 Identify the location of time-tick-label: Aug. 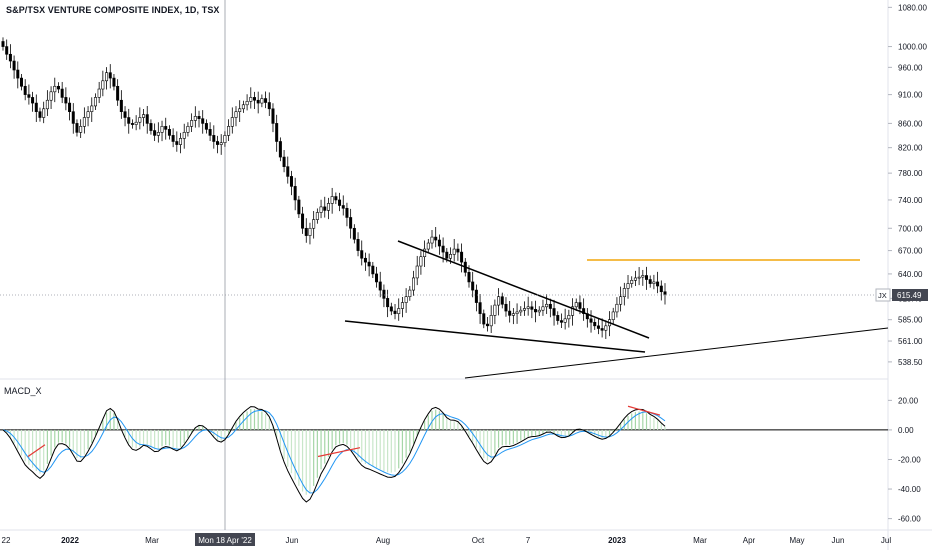
(383, 540).